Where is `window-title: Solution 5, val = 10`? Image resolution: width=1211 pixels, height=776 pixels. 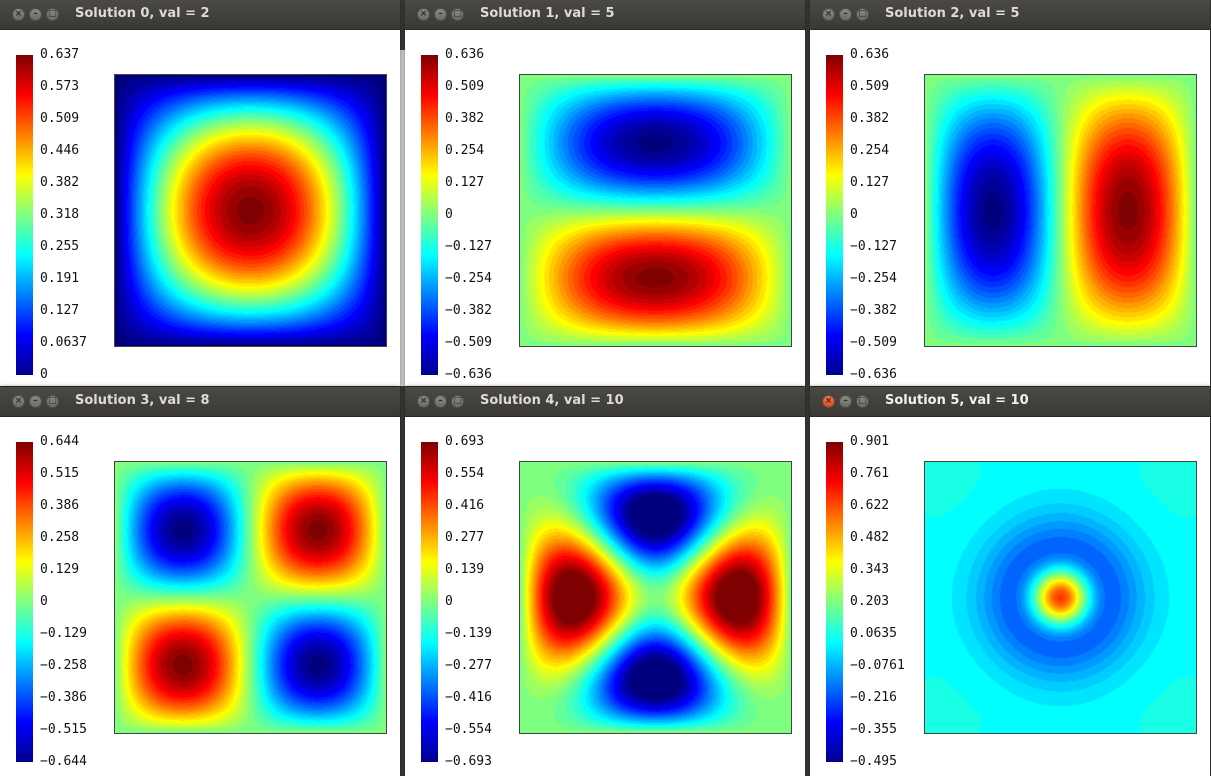
window-title: Solution 5, val = 10 is located at coordinates (957, 400).